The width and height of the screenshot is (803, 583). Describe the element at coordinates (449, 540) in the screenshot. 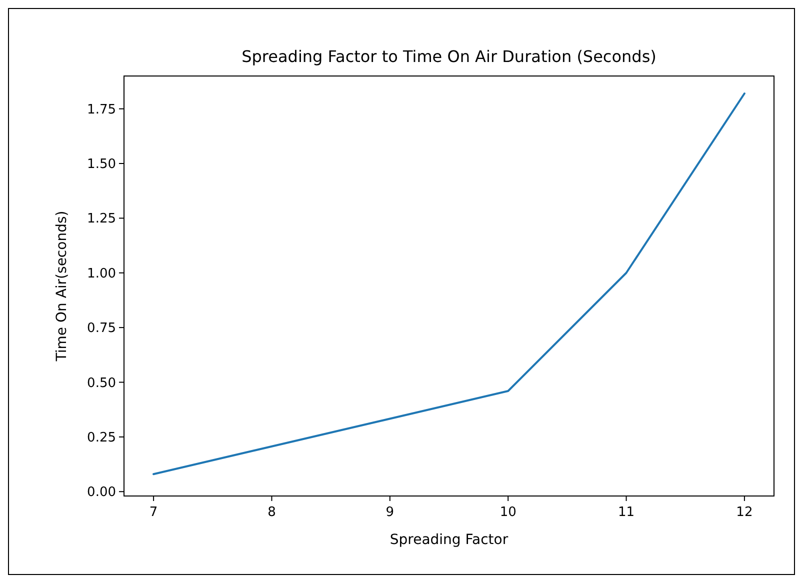

I see `x-axis-title: Spreading Factor` at that location.